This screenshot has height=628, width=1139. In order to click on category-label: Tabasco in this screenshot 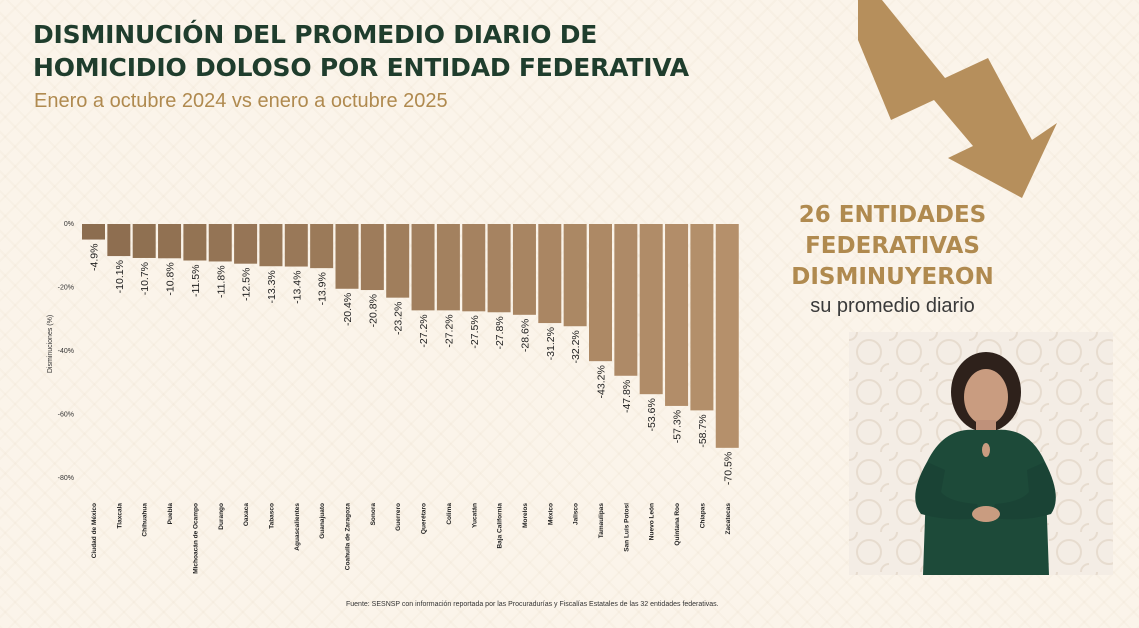, I will do `click(271, 516)`.